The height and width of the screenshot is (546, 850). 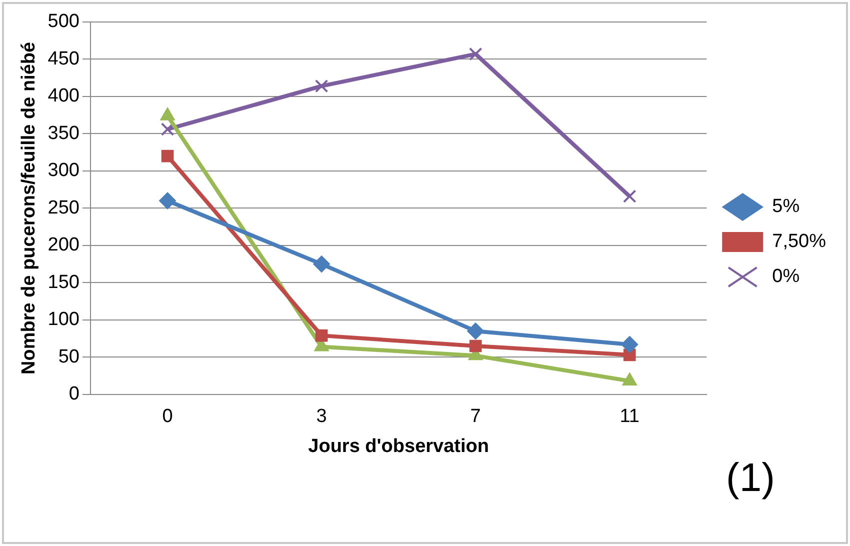 I want to click on x-tick-label: 7, so click(x=475, y=417).